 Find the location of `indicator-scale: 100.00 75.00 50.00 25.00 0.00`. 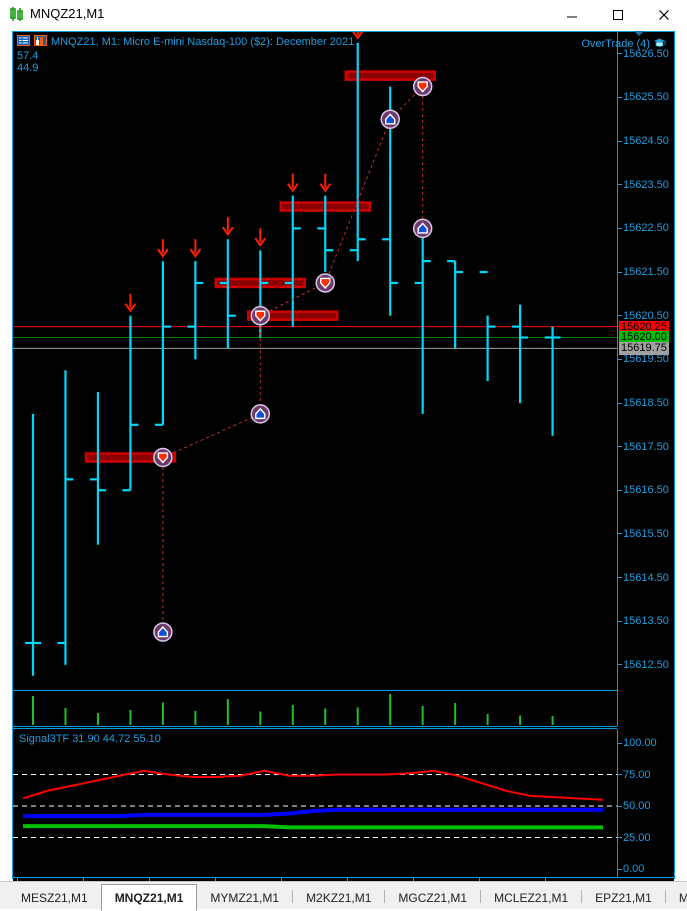

indicator-scale: 100.00 75.00 50.00 25.00 0.00 is located at coordinates (645, 803).